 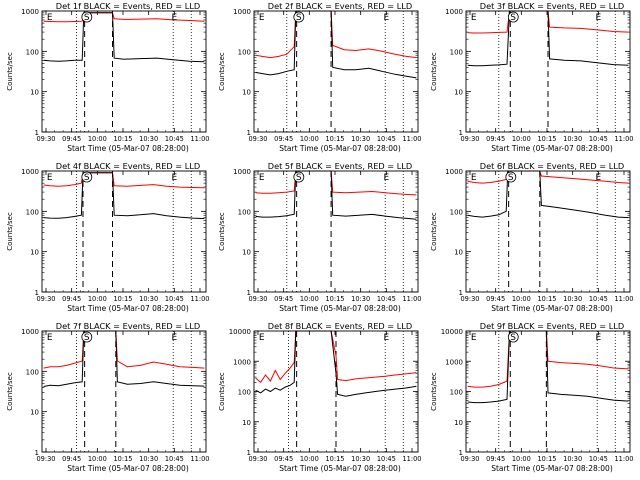 What do you see at coordinates (552, 166) in the screenshot?
I see `panel-title: Det 6f BLACK = Events, RED = LLD` at bounding box center [552, 166].